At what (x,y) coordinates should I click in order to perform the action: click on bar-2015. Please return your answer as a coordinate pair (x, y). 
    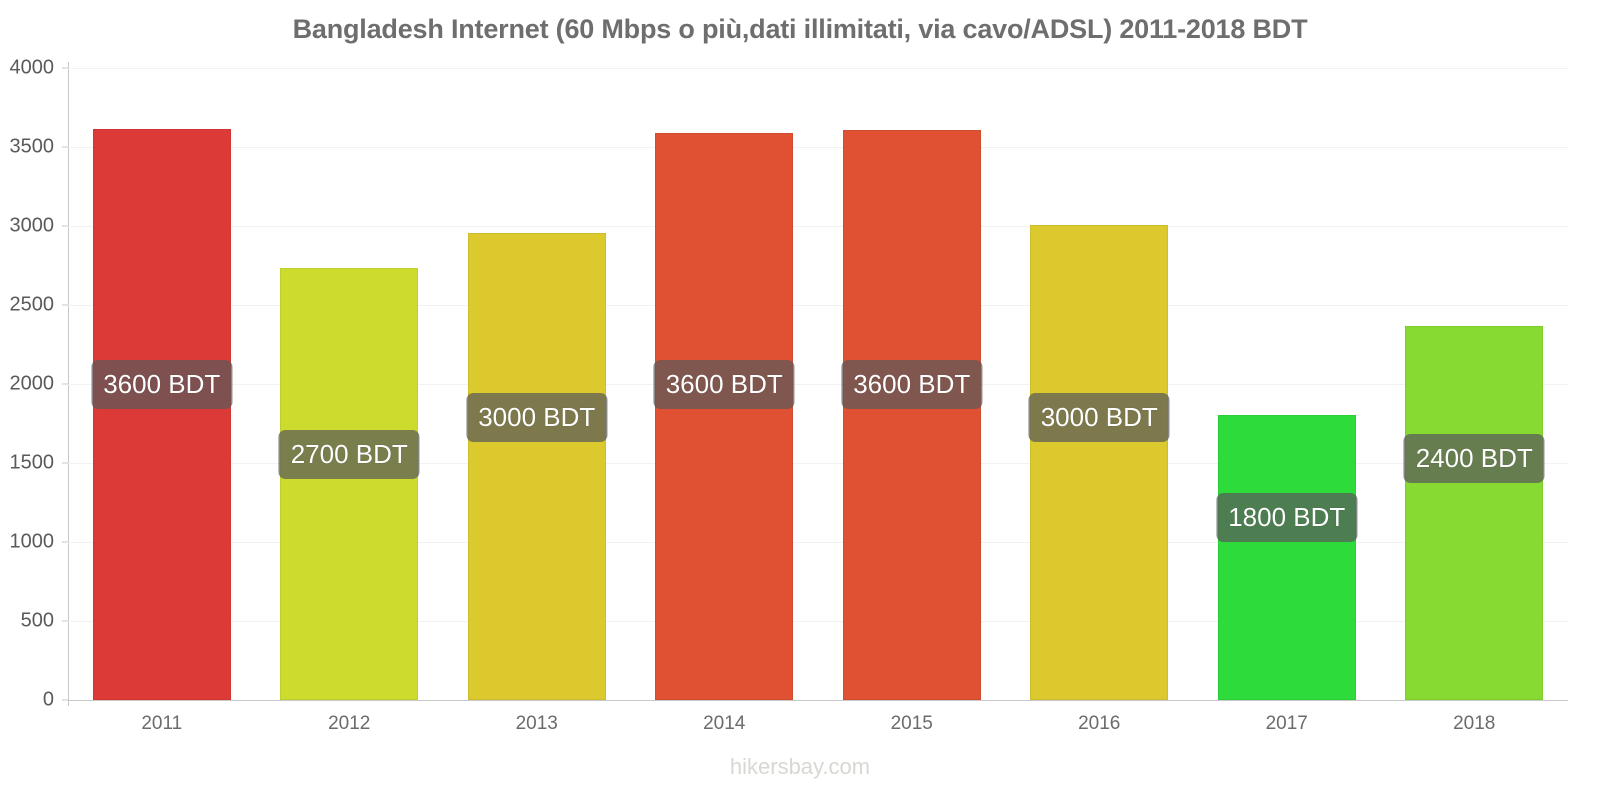
    Looking at the image, I should click on (911, 415).